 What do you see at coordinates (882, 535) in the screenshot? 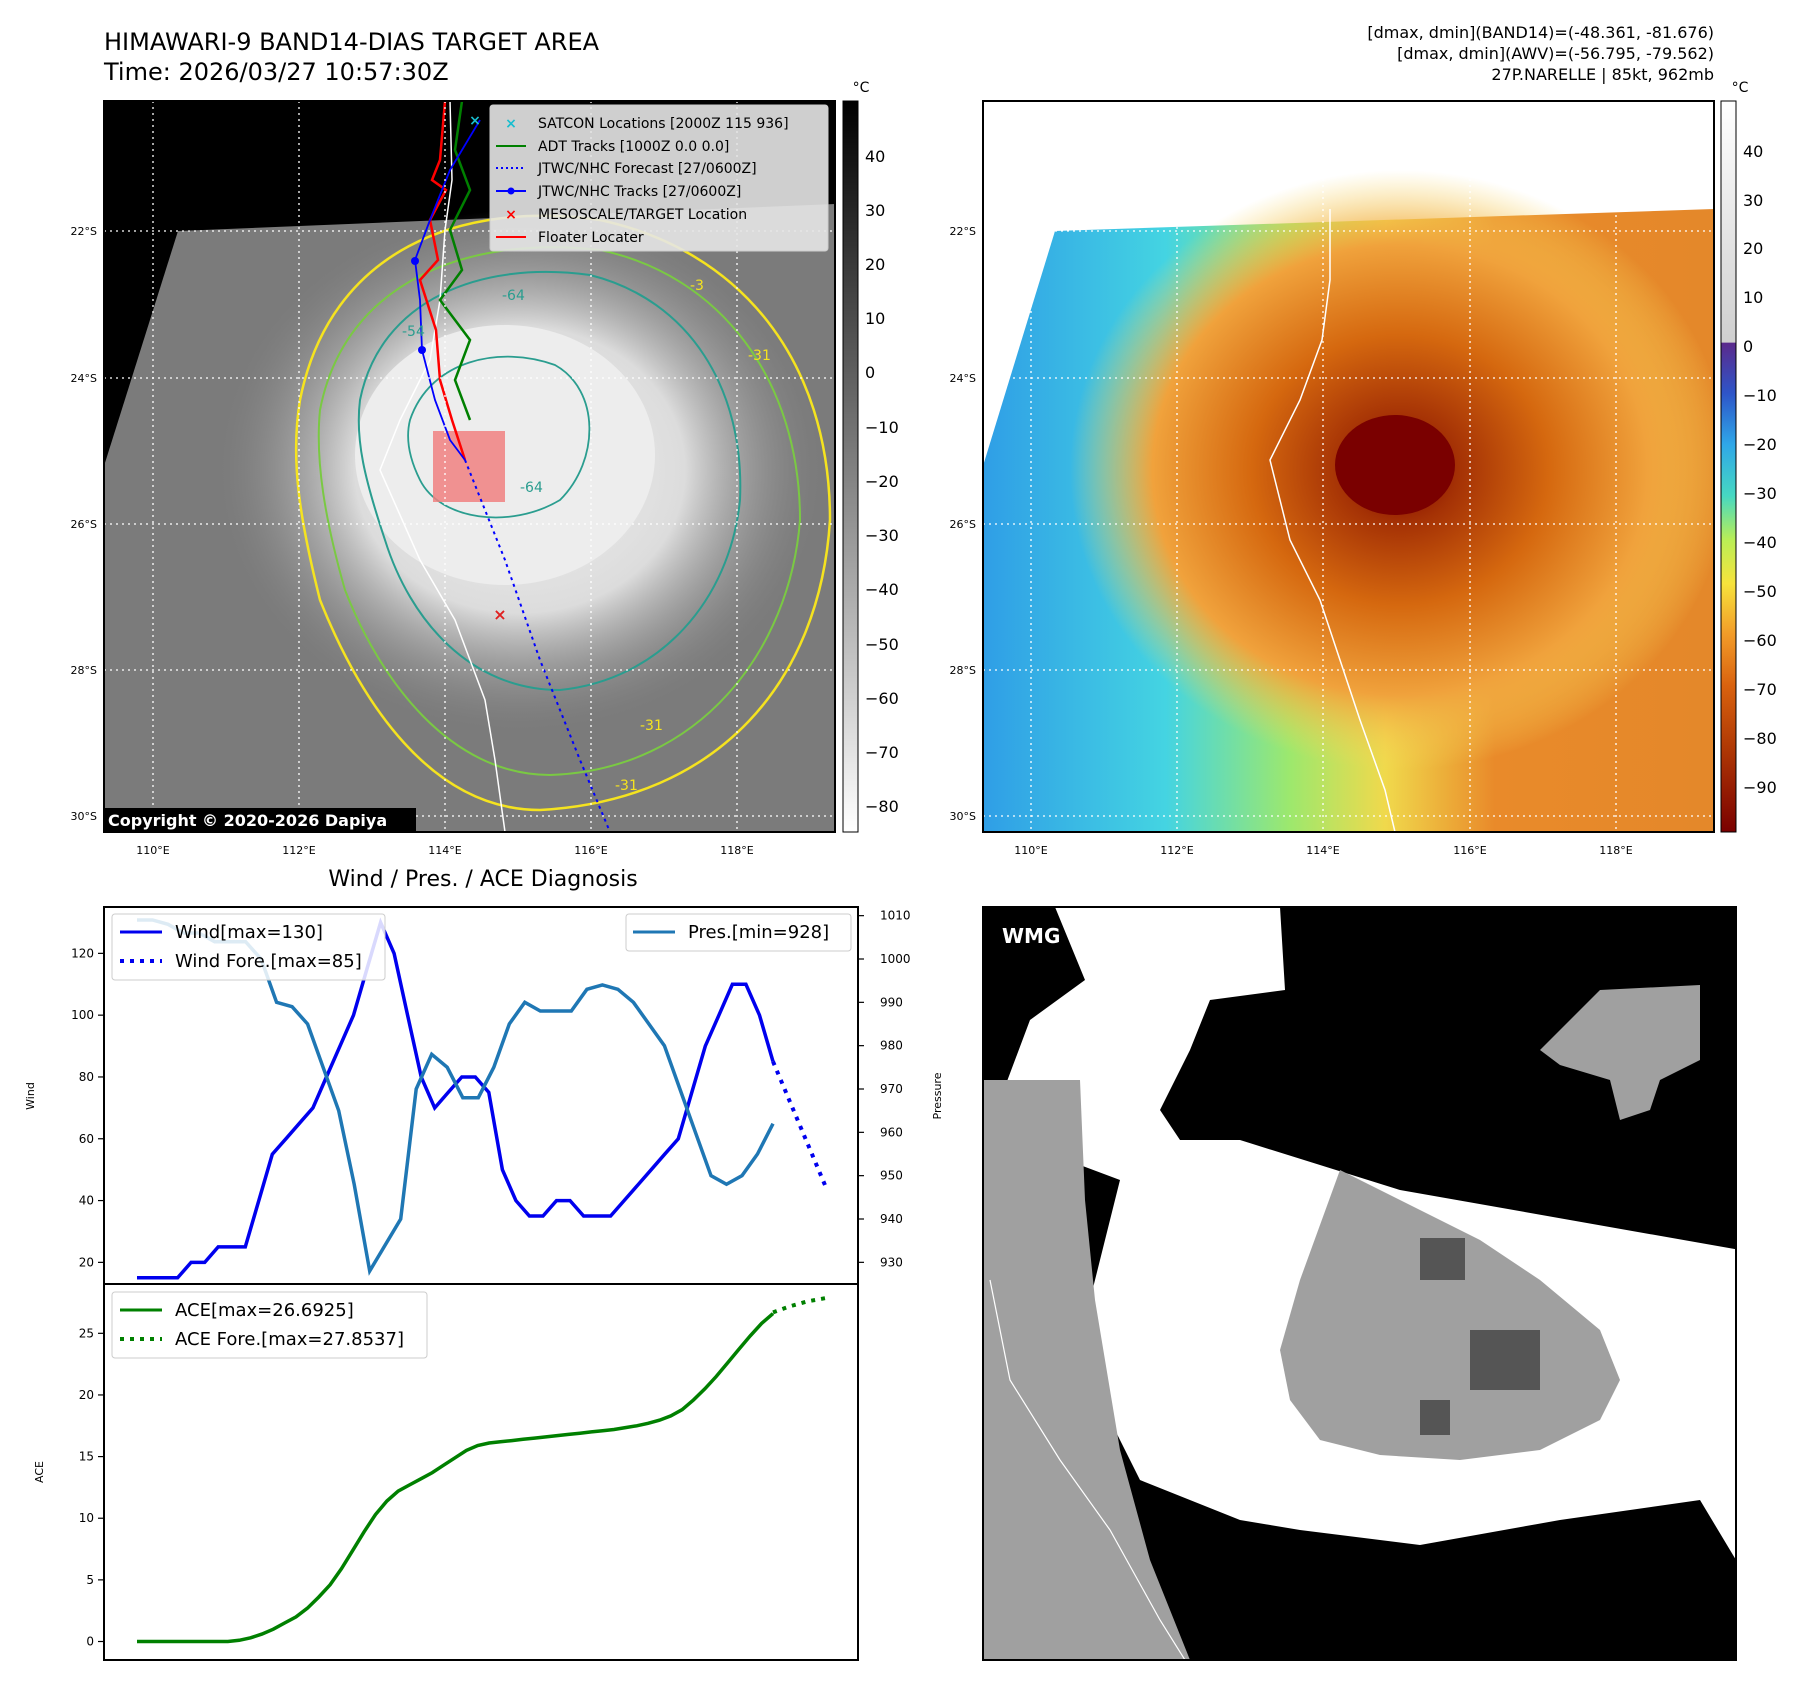
I see `gray-colorbar-tick: −30` at bounding box center [882, 535].